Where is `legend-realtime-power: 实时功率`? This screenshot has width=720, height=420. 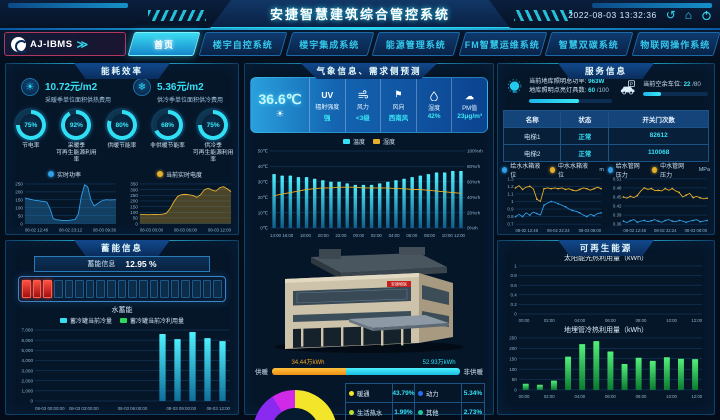 legend-realtime-power: 实时功率 is located at coordinates (64, 174).